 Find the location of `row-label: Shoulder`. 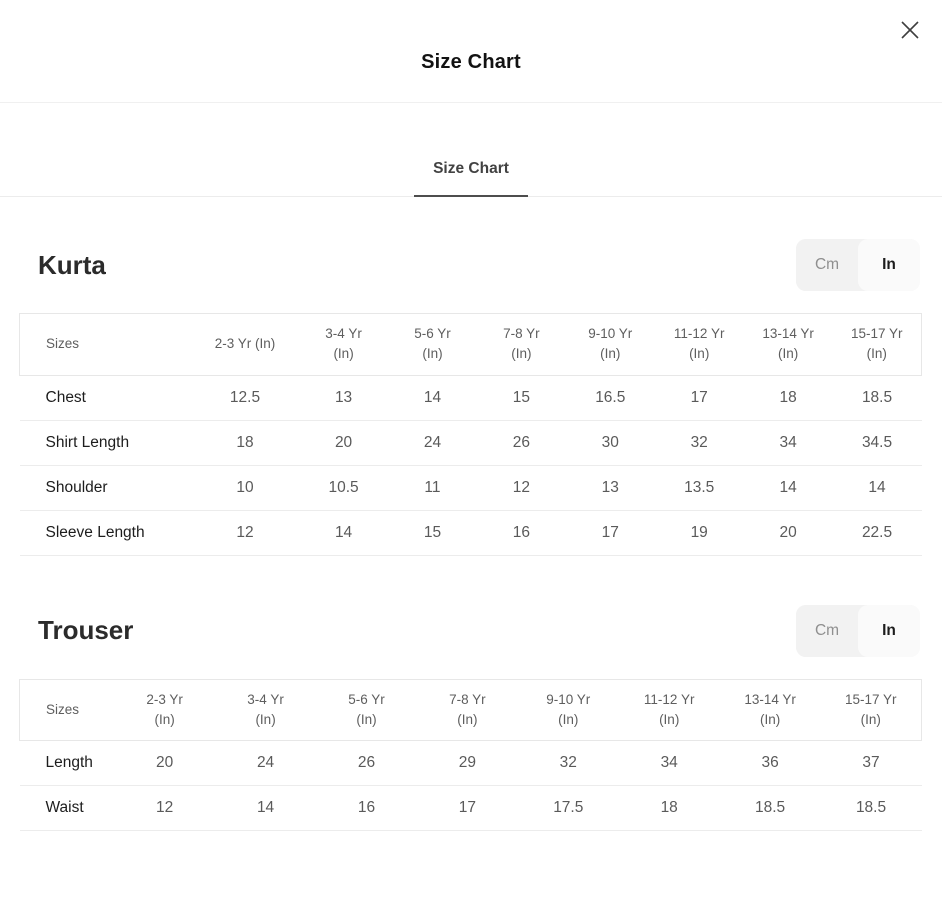

row-label: Shoulder is located at coordinates (105, 488).